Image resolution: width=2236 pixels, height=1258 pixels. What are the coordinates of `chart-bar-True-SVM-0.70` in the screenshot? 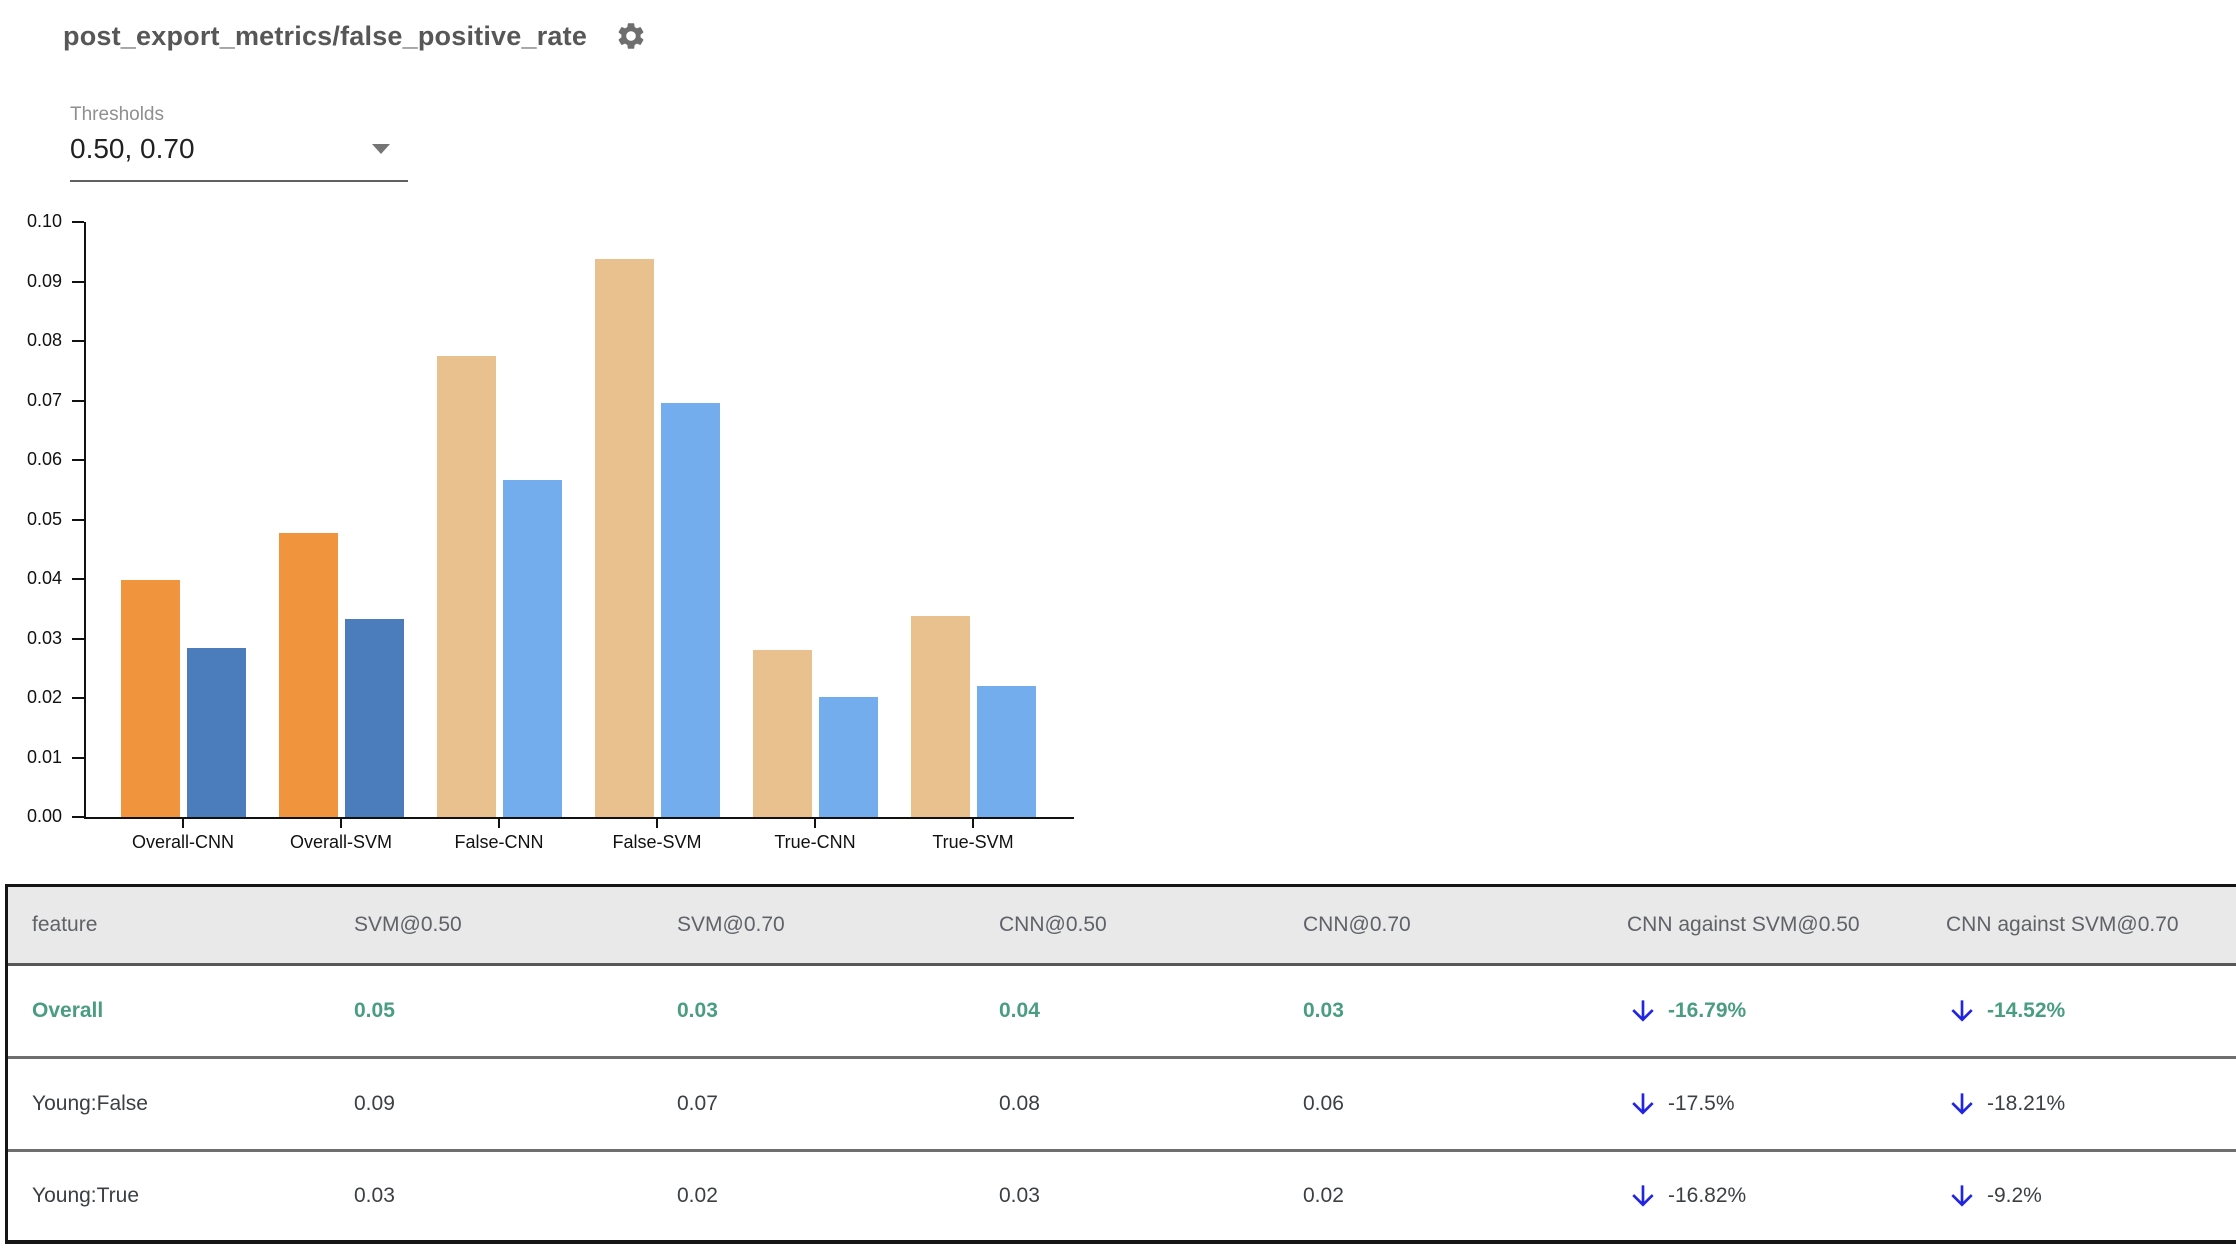 It's located at (1006, 751).